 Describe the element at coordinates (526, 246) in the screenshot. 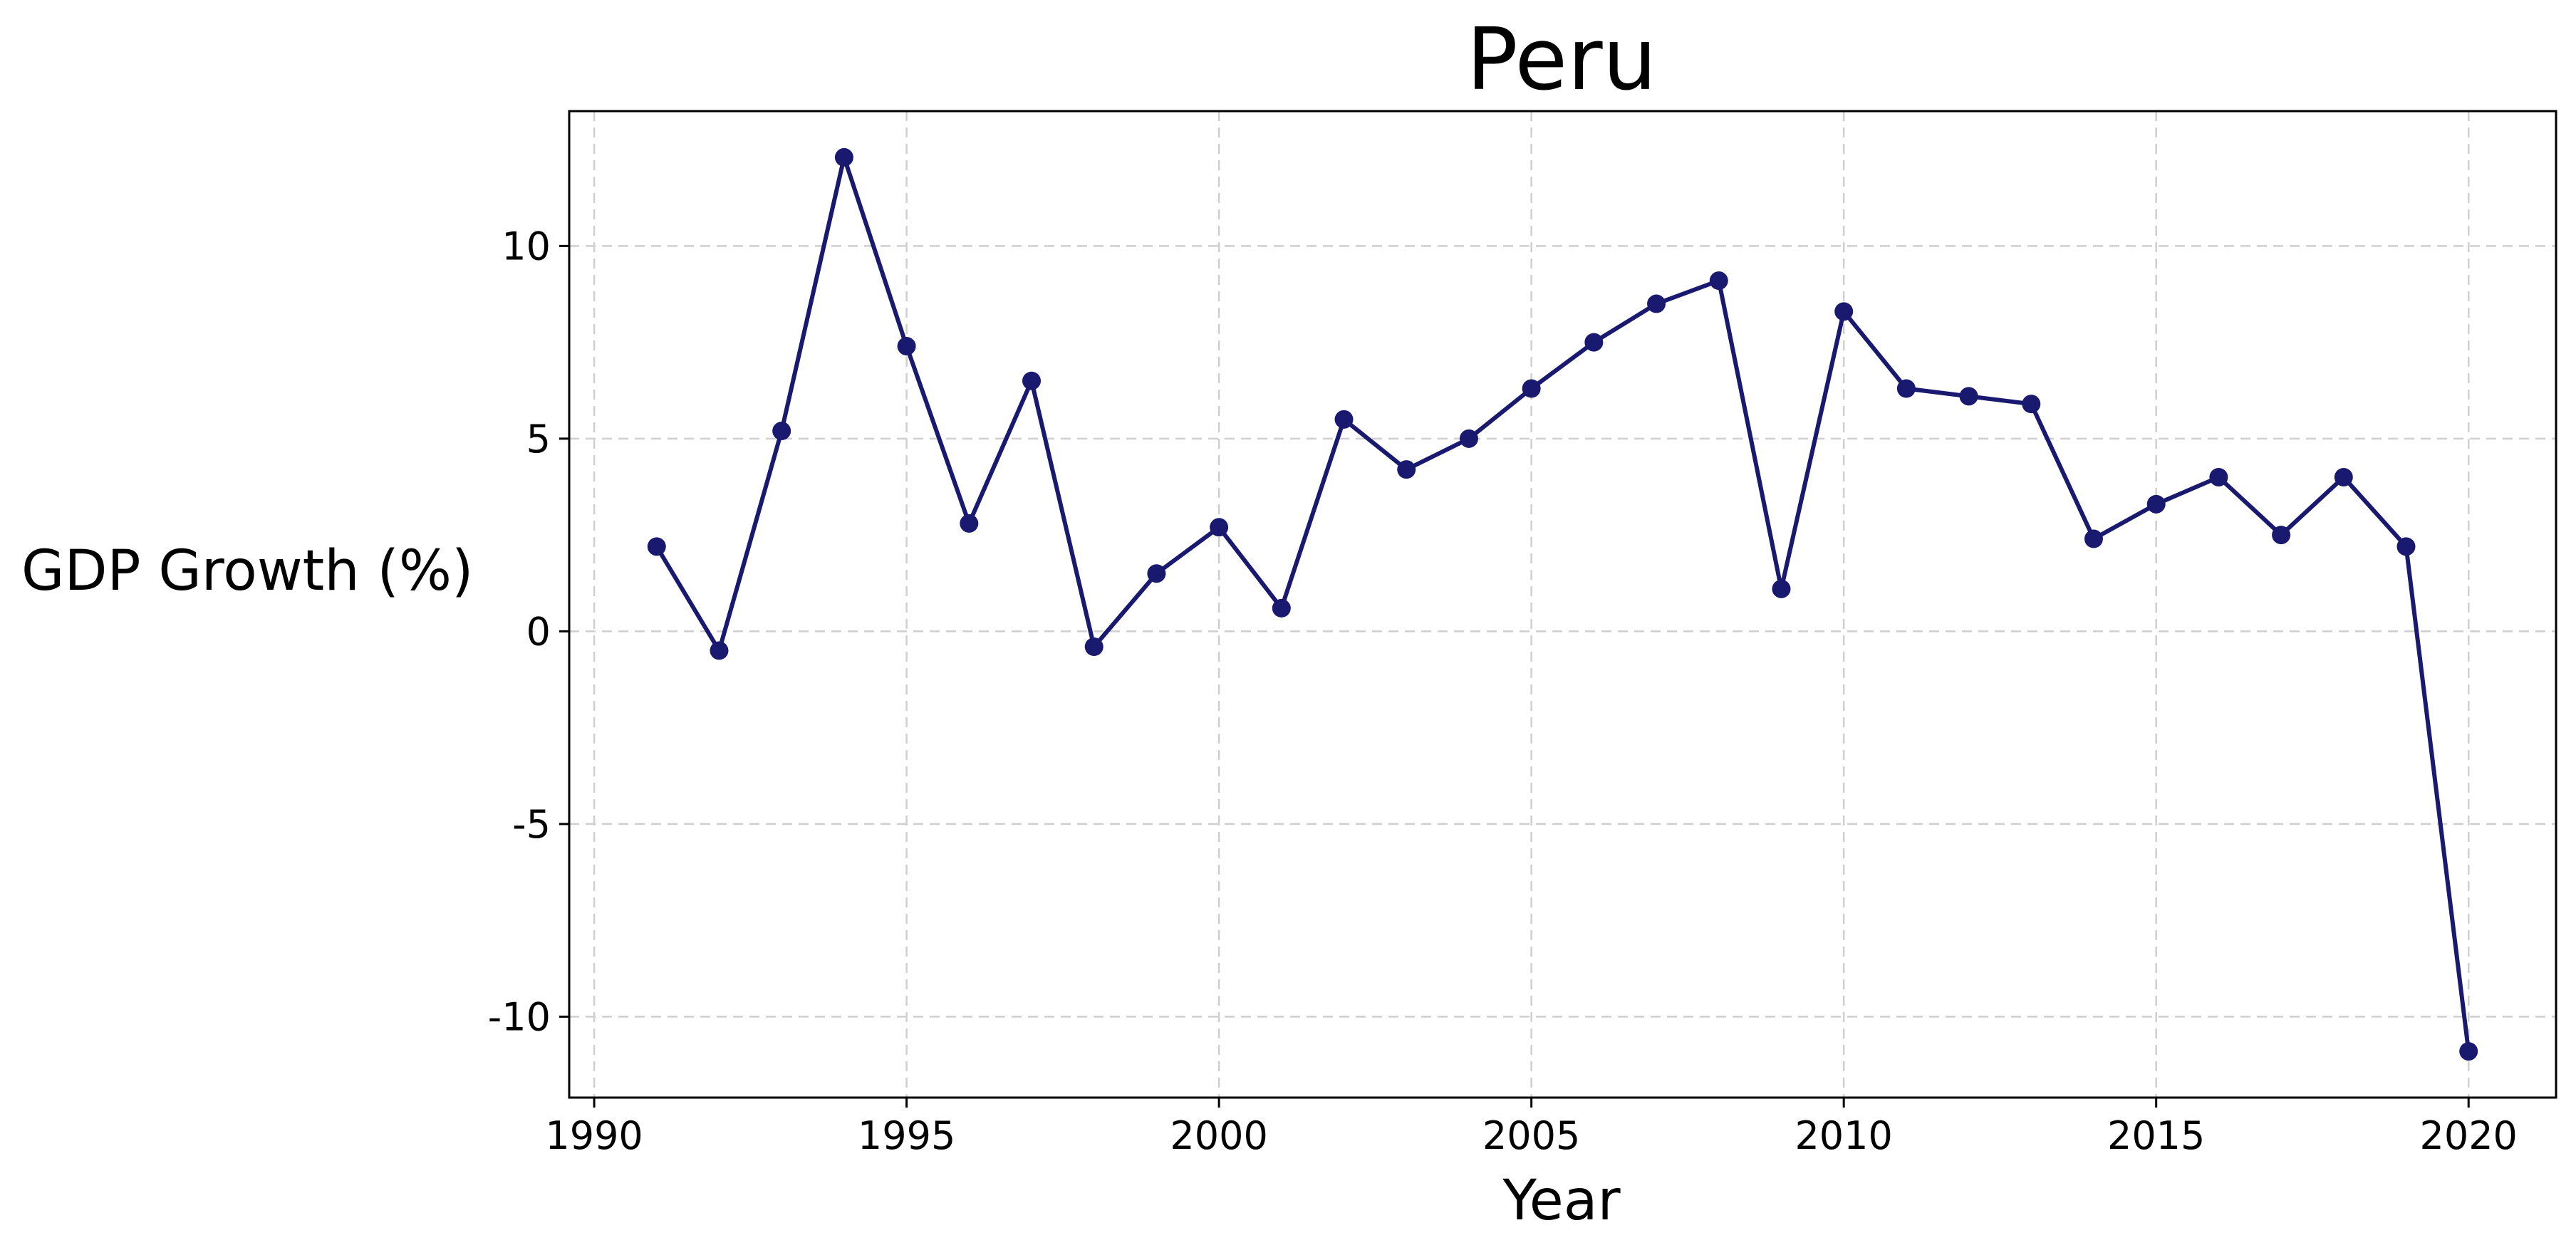

I see `y-tick-label: 10` at that location.